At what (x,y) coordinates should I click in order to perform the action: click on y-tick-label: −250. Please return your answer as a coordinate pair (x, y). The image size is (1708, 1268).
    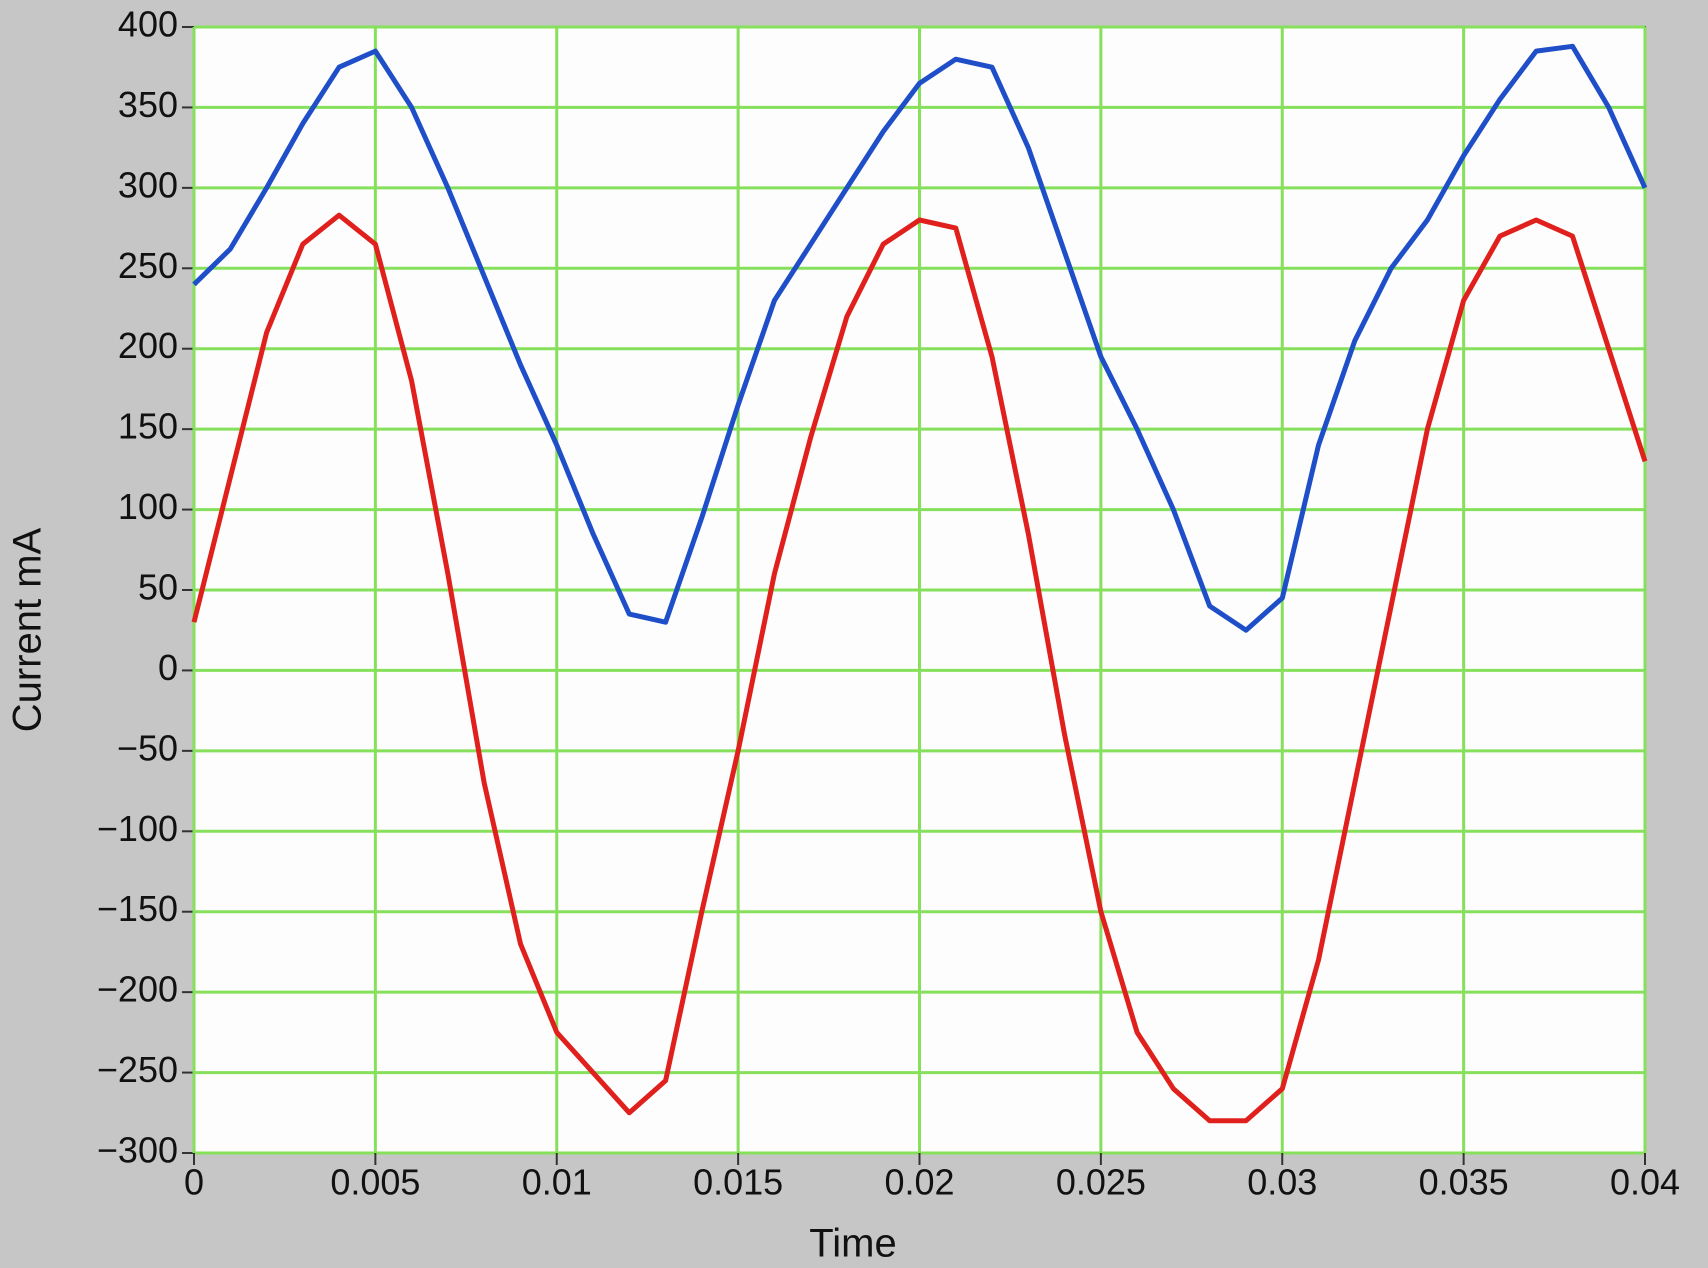
    Looking at the image, I should click on (137, 1069).